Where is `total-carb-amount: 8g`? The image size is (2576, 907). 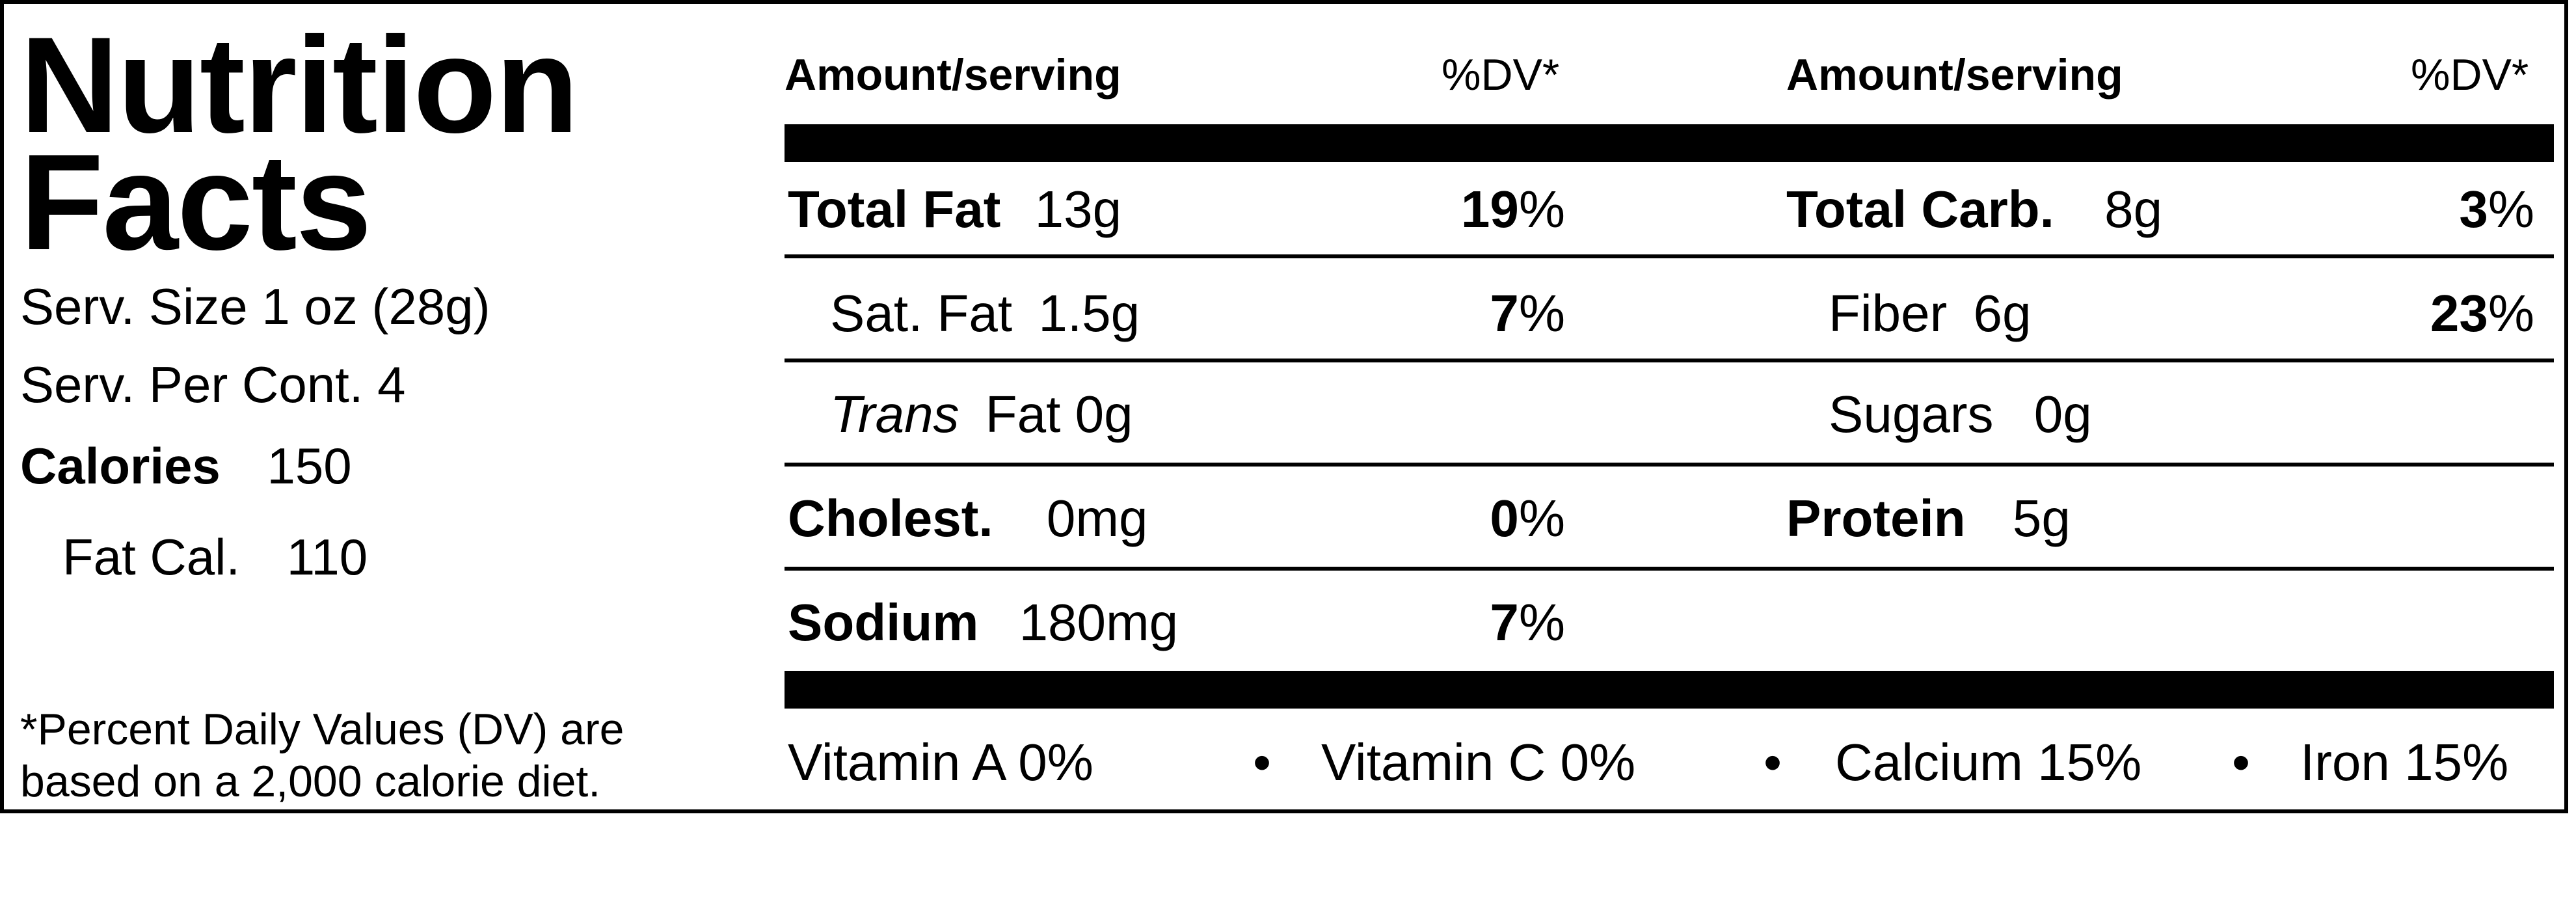 total-carb-amount: 8g is located at coordinates (2133, 209).